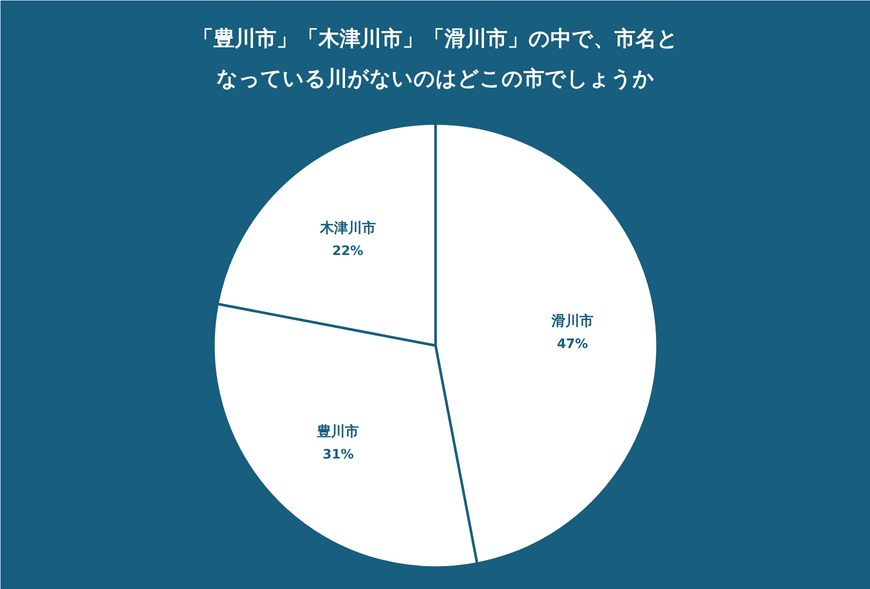 This screenshot has height=589, width=870. I want to click on data-label: 22%, so click(348, 251).